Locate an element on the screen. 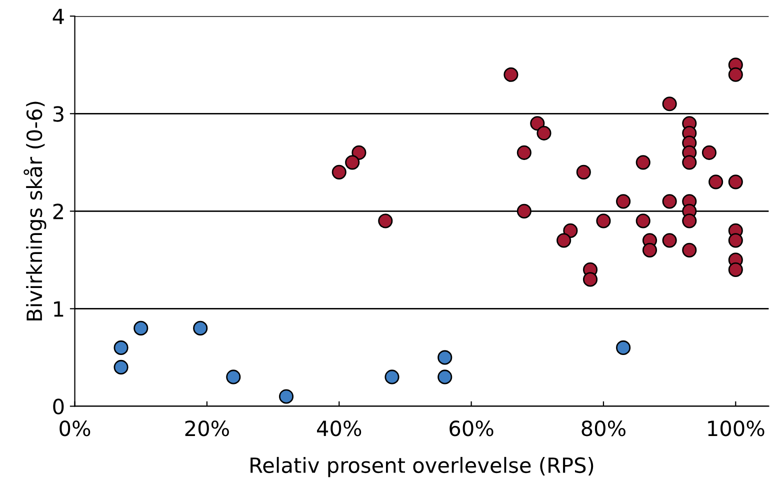  x-tick-label: 40% is located at coordinates (339, 428).